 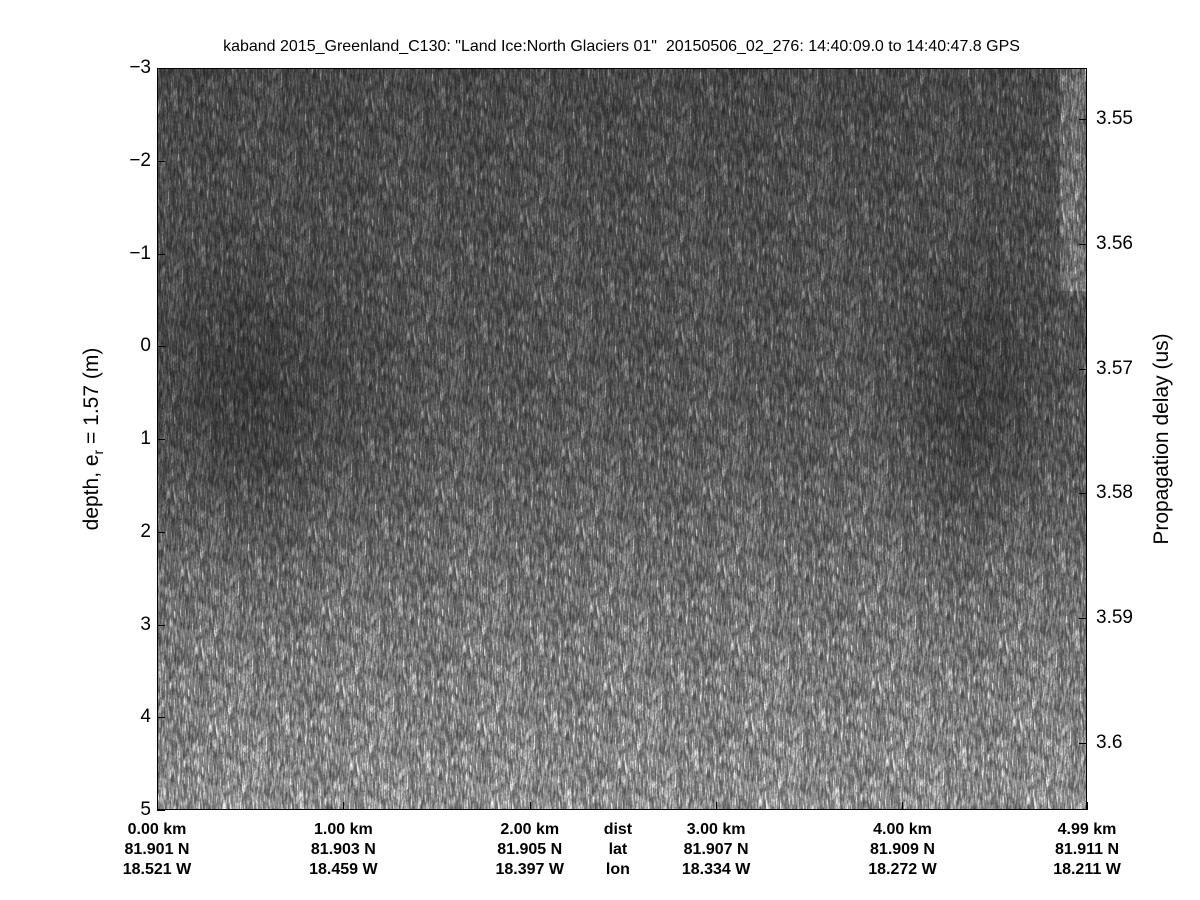 What do you see at coordinates (98, 452) in the screenshot?
I see `y-axis-label-subscript: r` at bounding box center [98, 452].